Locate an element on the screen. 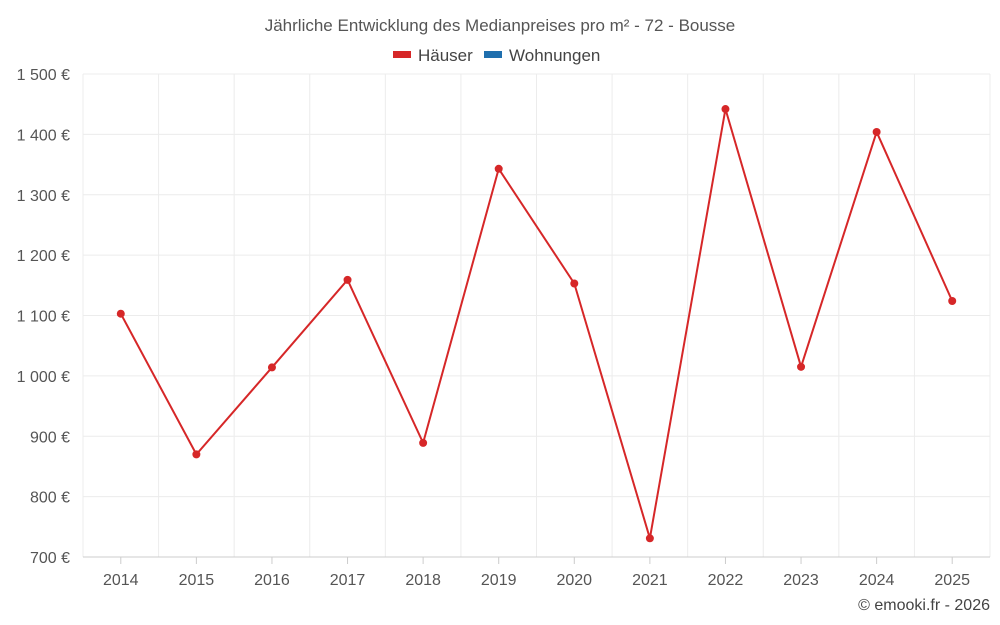  legend: Häuser Wohnungen is located at coordinates (496, 55).